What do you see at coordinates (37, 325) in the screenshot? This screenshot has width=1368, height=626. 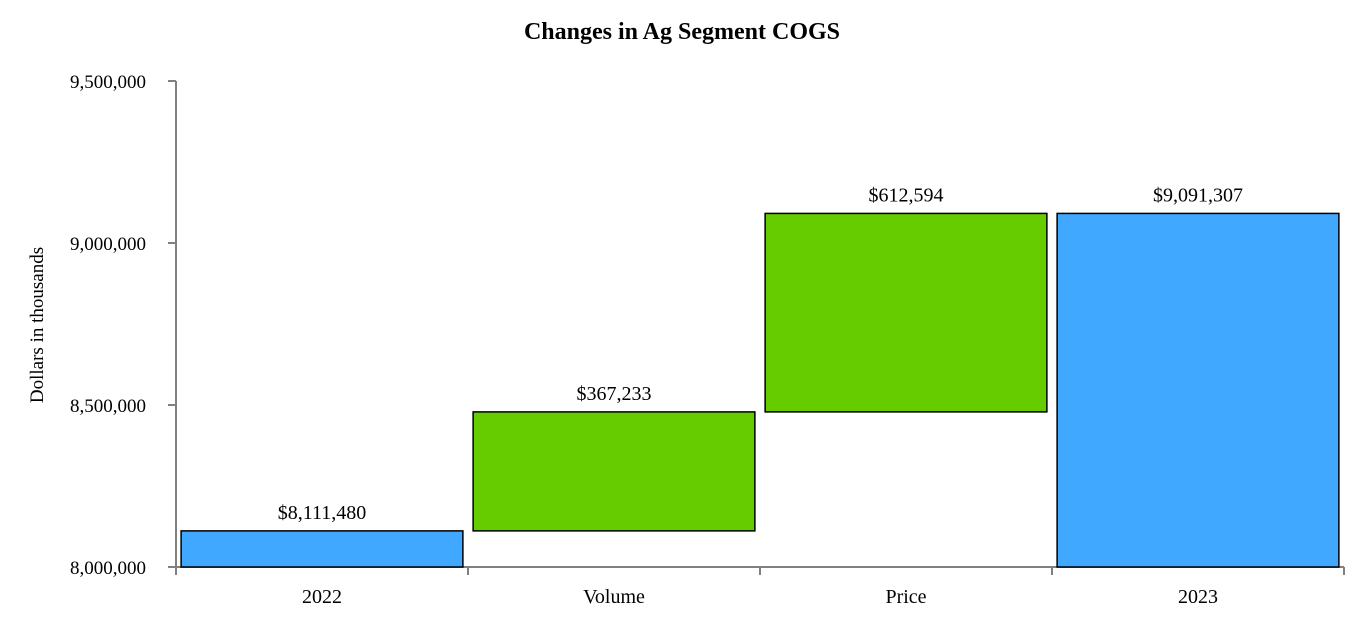 I see `y-axis-label: Dollars in thousands` at bounding box center [37, 325].